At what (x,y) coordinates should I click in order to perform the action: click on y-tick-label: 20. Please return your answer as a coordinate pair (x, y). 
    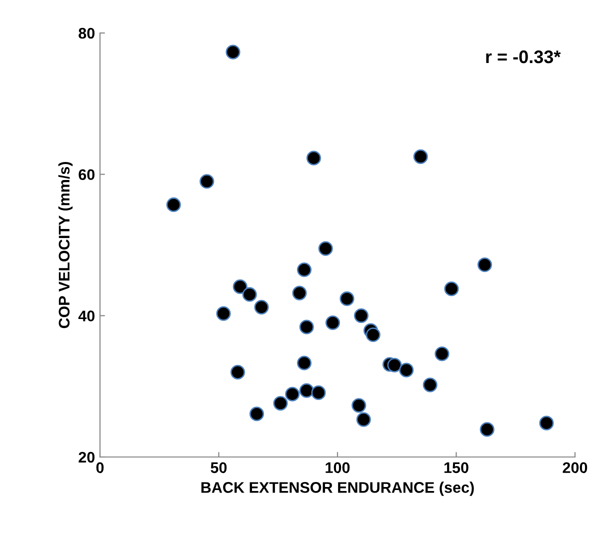
    Looking at the image, I should click on (86, 457).